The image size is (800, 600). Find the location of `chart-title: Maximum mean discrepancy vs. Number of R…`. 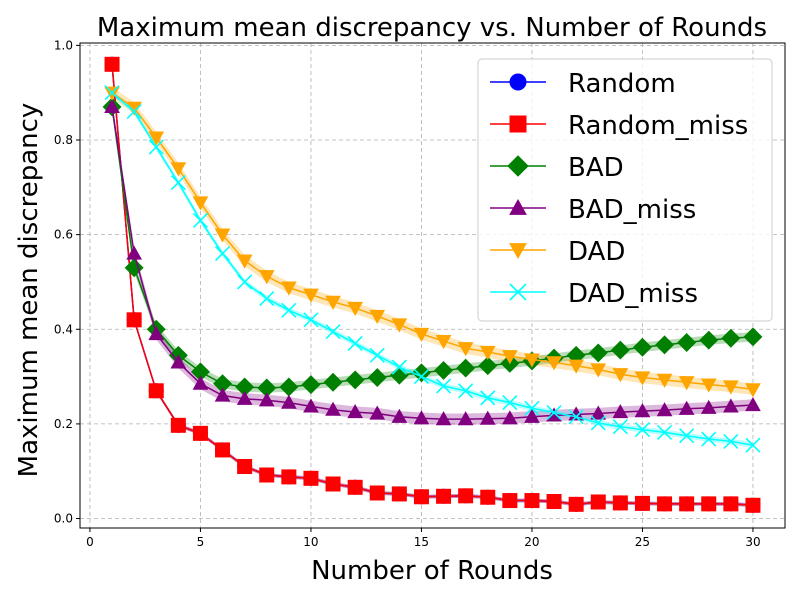

chart-title: Maximum mean discrepancy vs. Number of R… is located at coordinates (432, 28).